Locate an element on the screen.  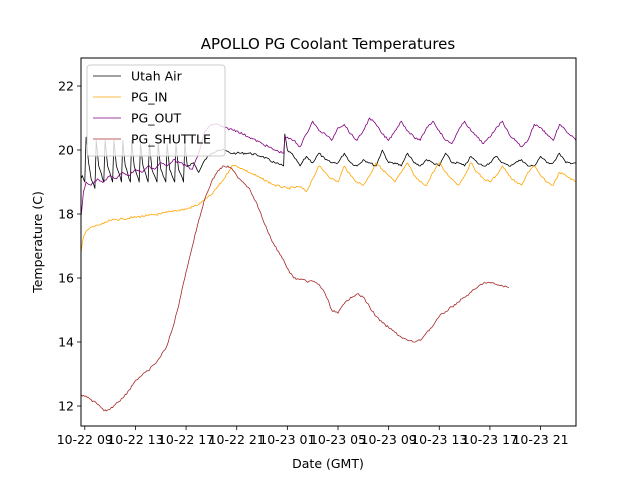
x-tick-label: 10-23 21 is located at coordinates (540, 439).